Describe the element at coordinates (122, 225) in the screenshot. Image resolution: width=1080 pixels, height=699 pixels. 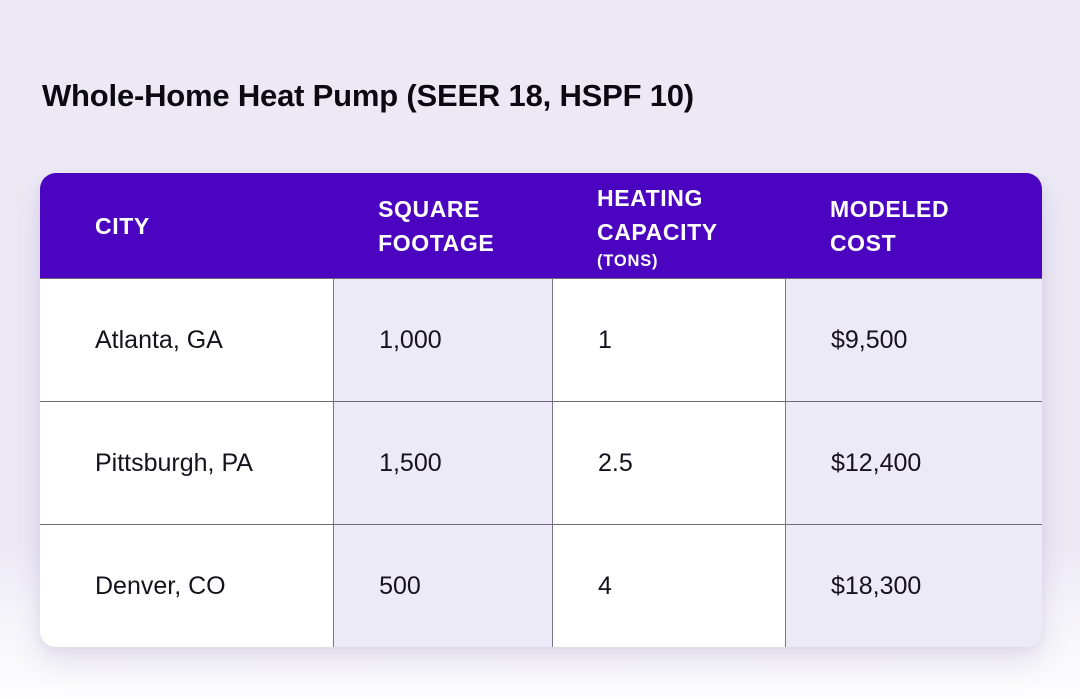
I see `column-header-city-label: CITY` at that location.